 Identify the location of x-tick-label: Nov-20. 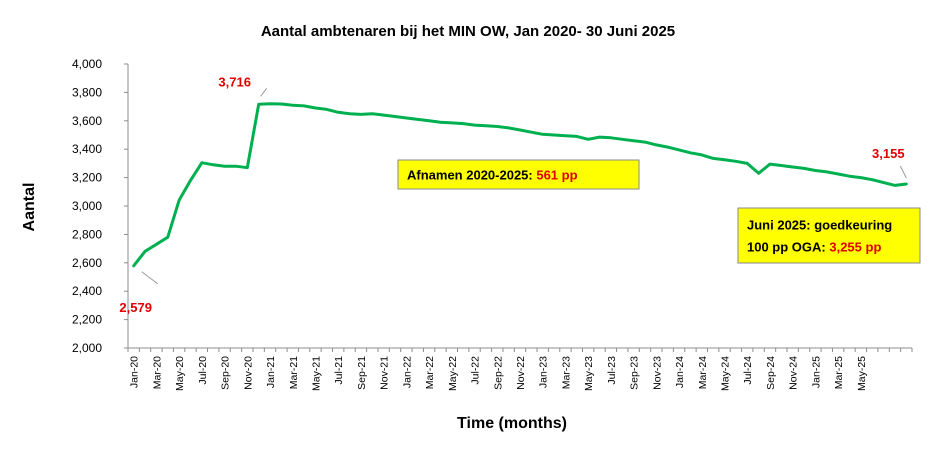
(248, 373).